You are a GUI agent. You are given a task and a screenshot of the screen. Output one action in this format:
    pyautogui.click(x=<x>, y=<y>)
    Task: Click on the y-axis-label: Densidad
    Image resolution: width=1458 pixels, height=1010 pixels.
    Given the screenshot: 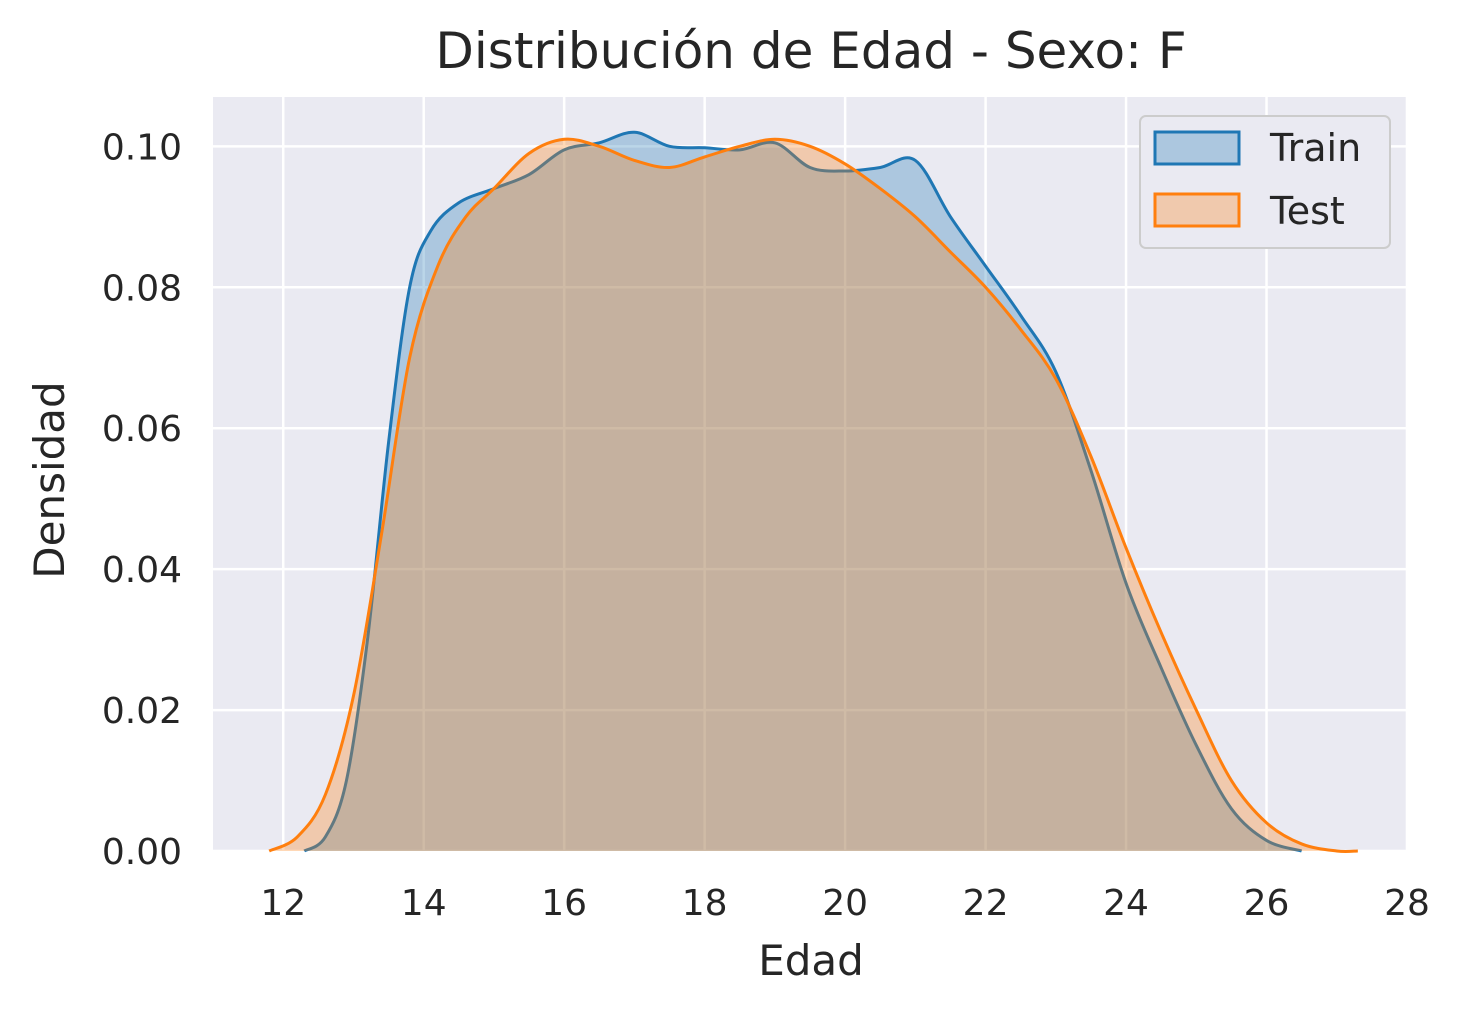 What is the action you would take?
    pyautogui.click(x=49, y=479)
    